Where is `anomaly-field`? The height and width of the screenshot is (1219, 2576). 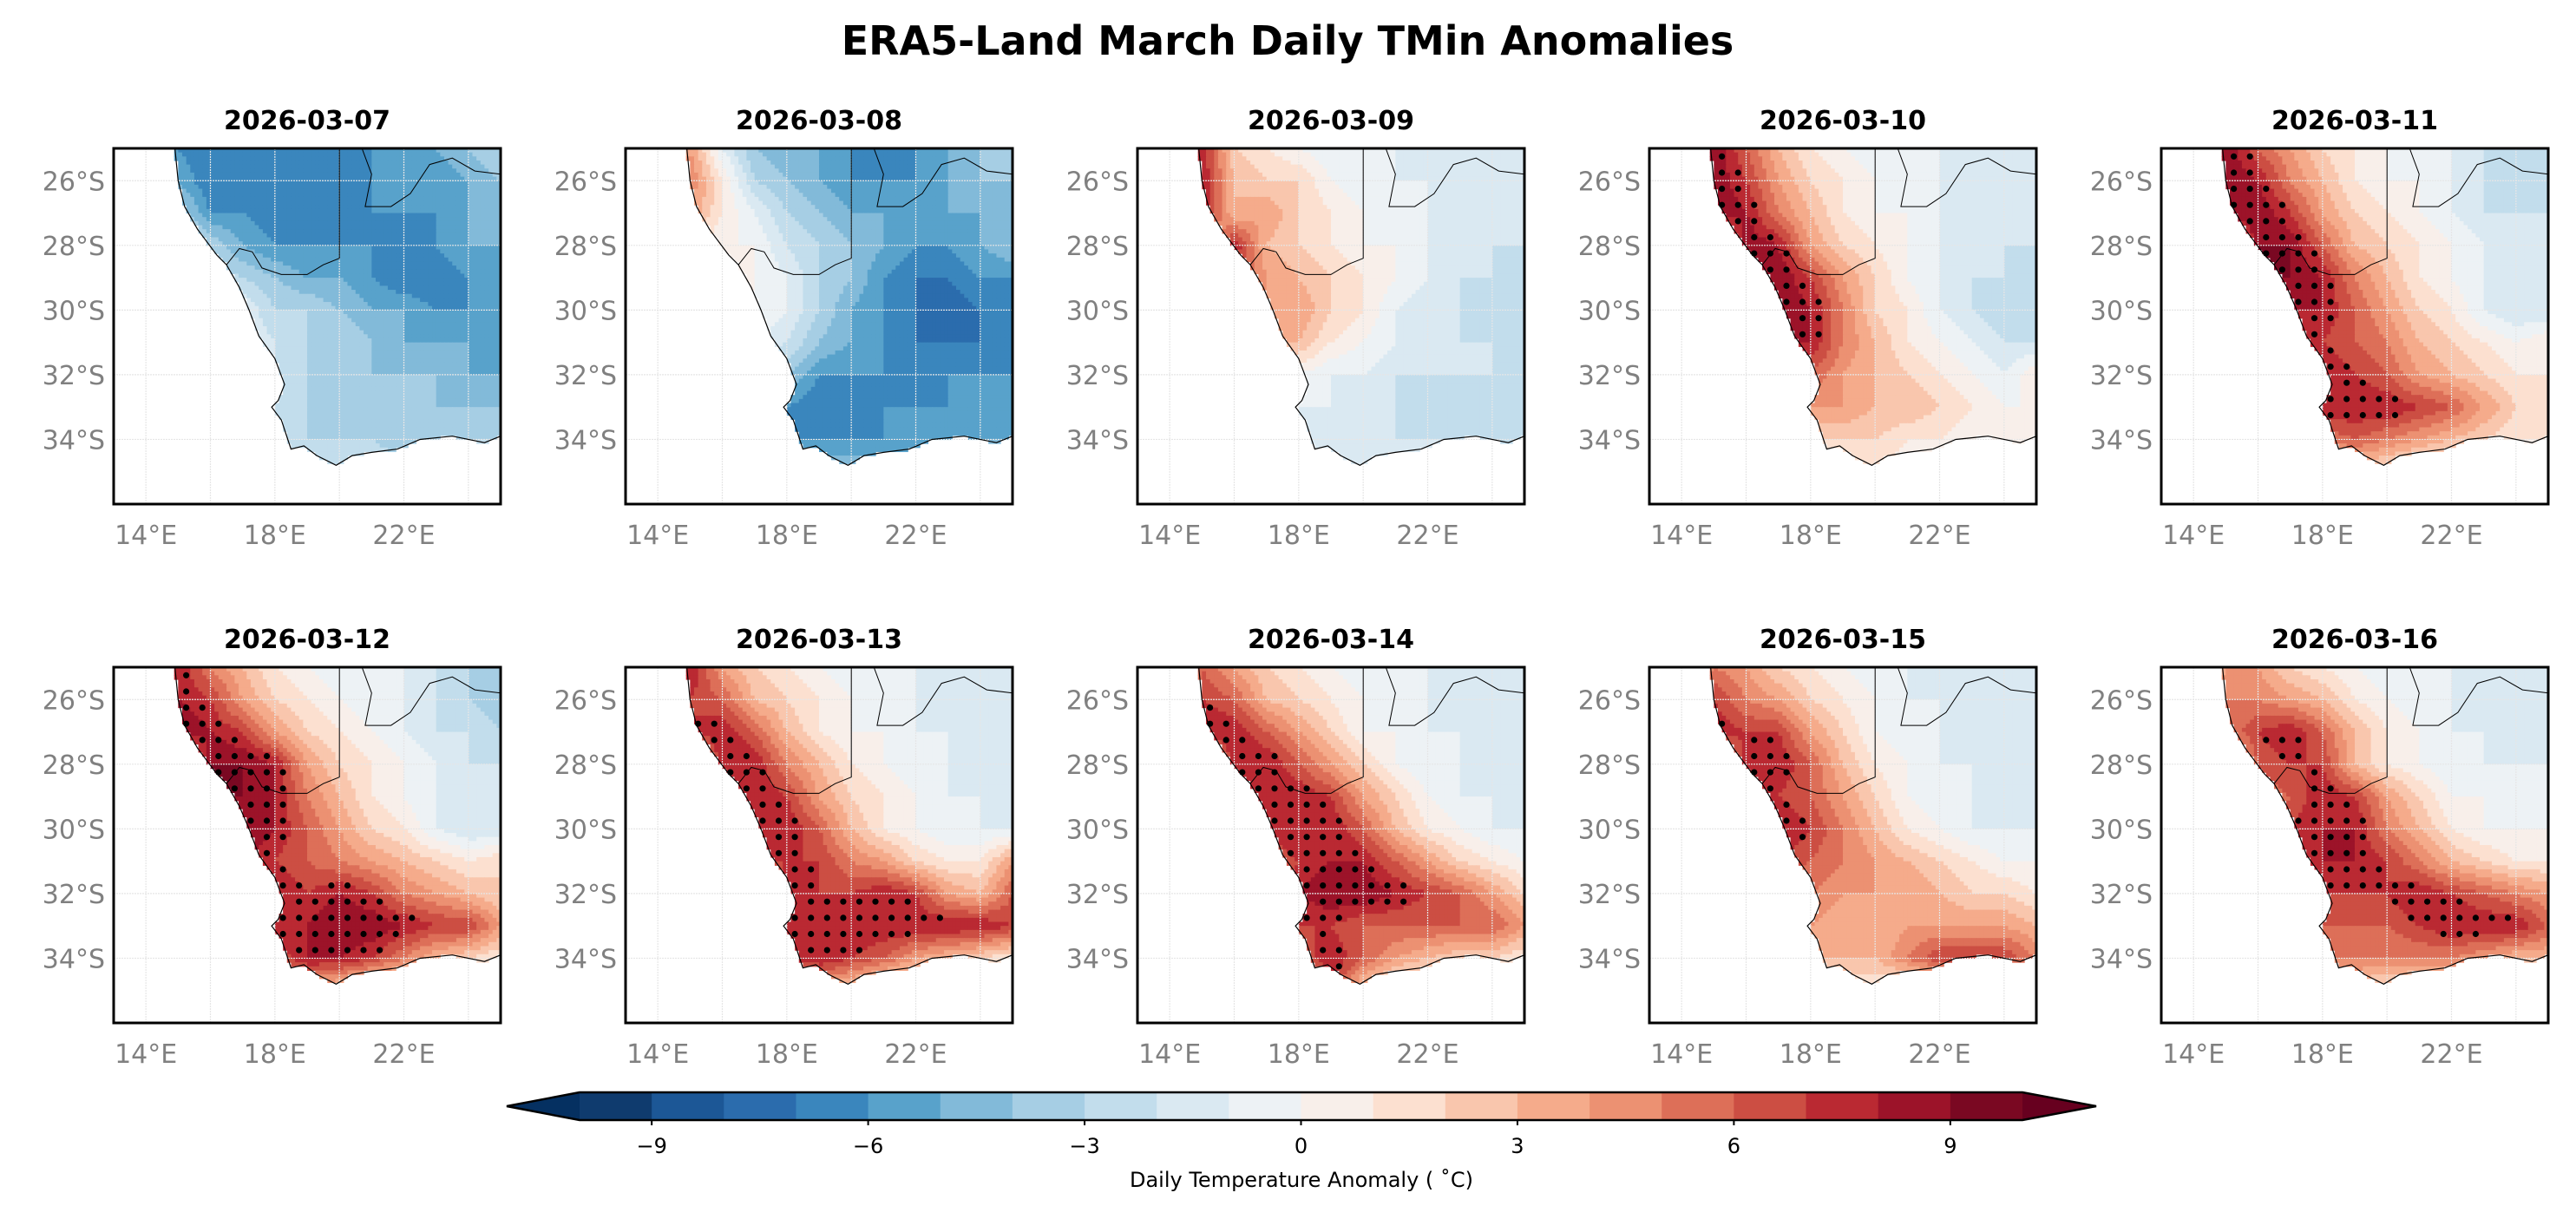 anomaly-field is located at coordinates (337, 306).